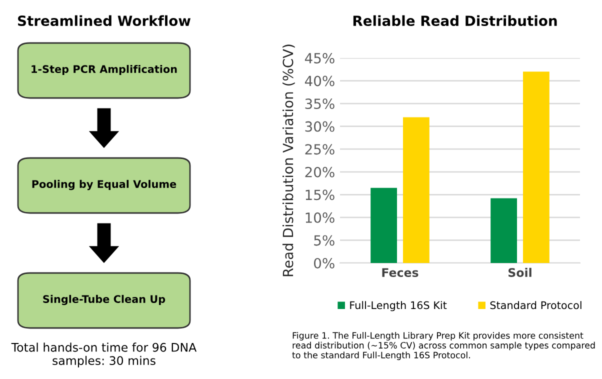 This screenshot has width=602, height=379. What do you see at coordinates (320, 195) in the screenshot?
I see `y-tick-label: 15%` at bounding box center [320, 195].